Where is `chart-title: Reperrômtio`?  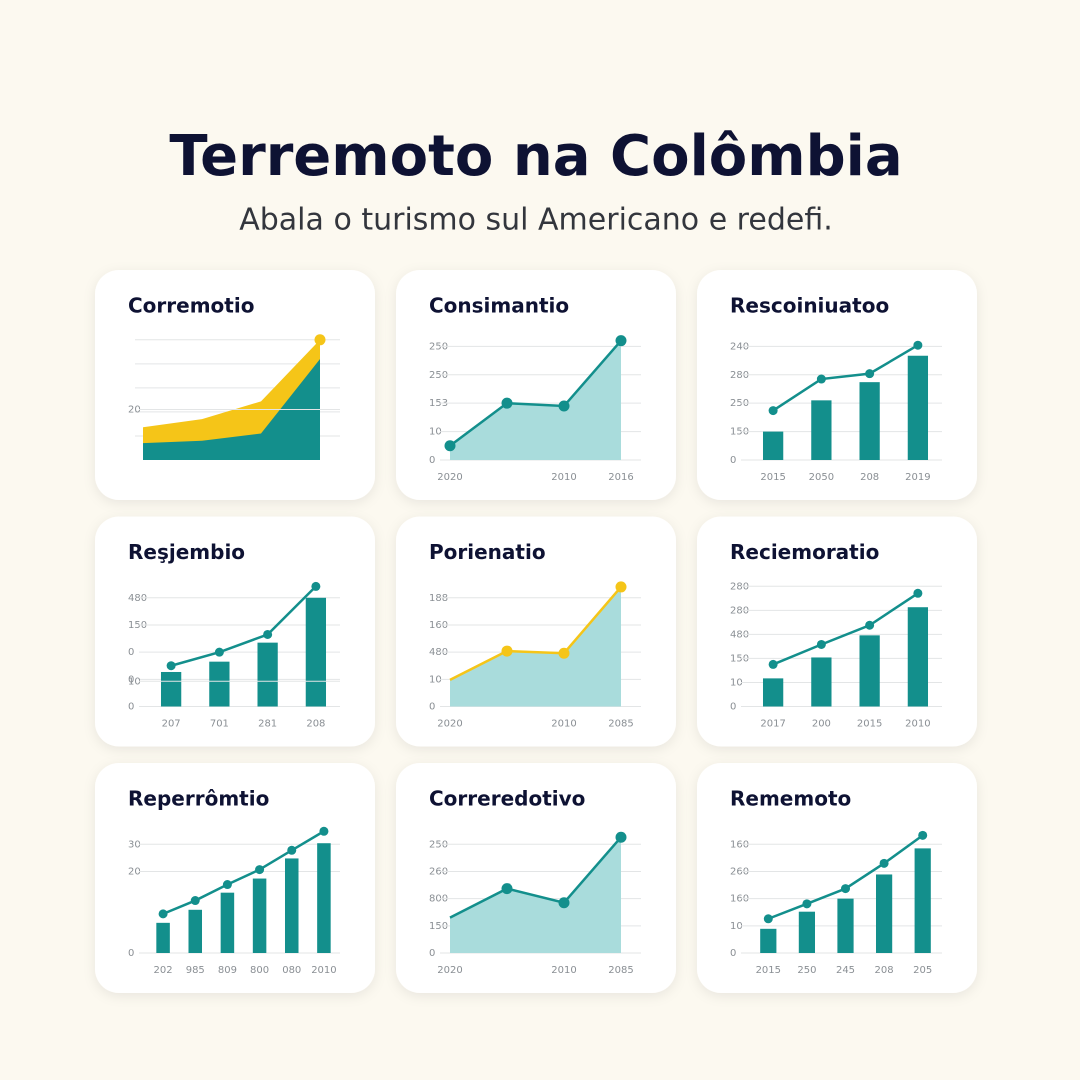
chart-title: Reperrômtio is located at coordinates (198, 799).